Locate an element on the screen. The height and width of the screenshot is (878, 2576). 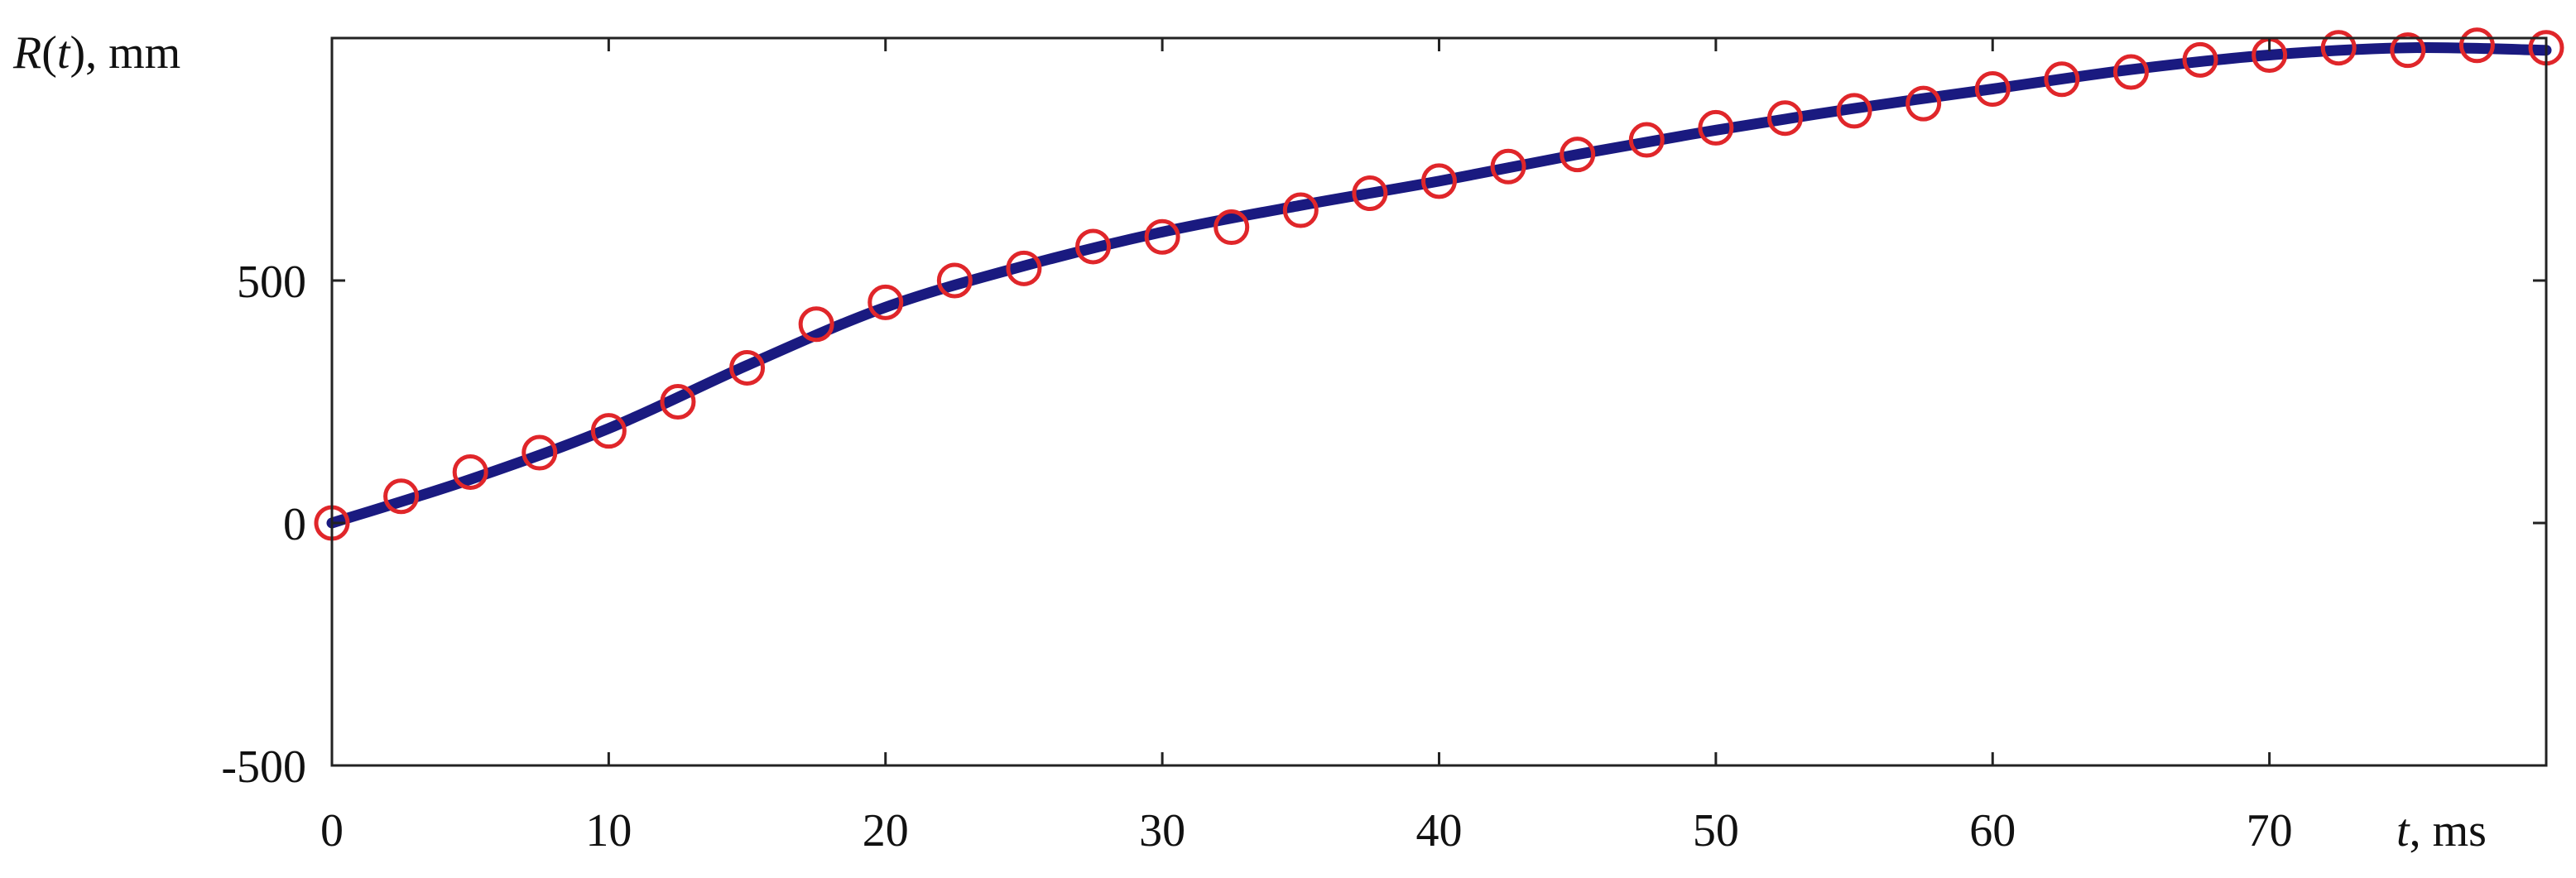
y-tick-label: -500 is located at coordinates (263, 767).